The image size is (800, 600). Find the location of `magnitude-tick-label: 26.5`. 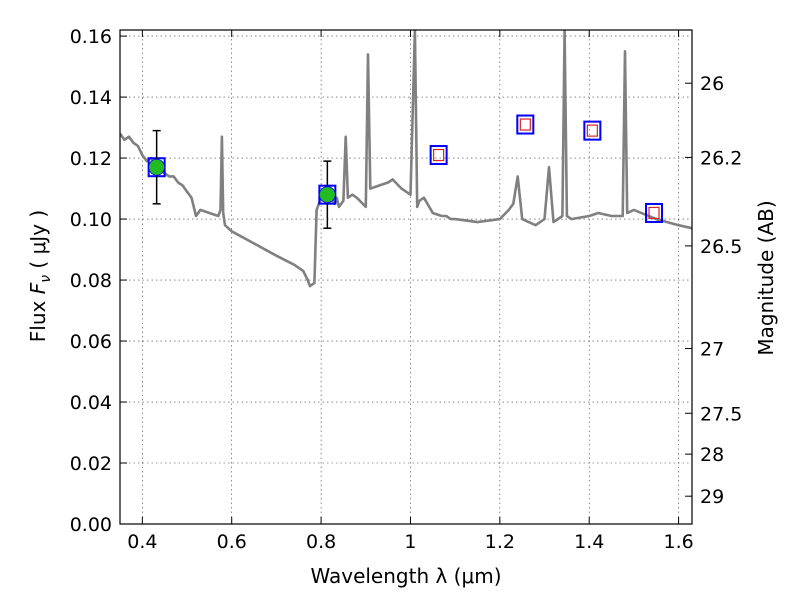

magnitude-tick-label: 26.5 is located at coordinates (721, 247).